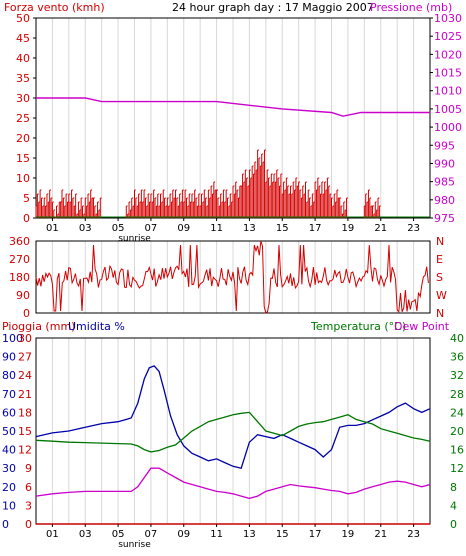 The image size is (466, 556). I want to click on sunrise-label: sunrise, so click(134, 545).